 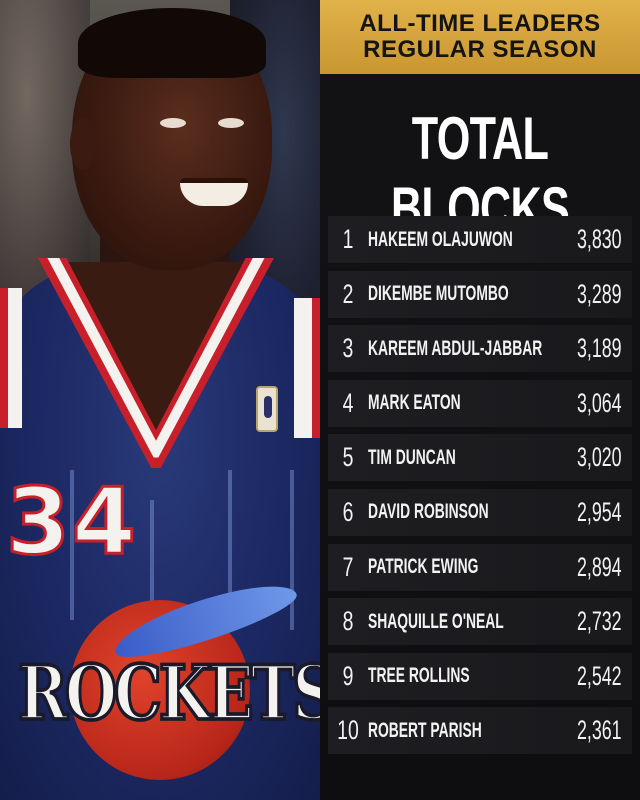 What do you see at coordinates (11, 358) in the screenshot?
I see `jersey-strap-left` at bounding box center [11, 358].